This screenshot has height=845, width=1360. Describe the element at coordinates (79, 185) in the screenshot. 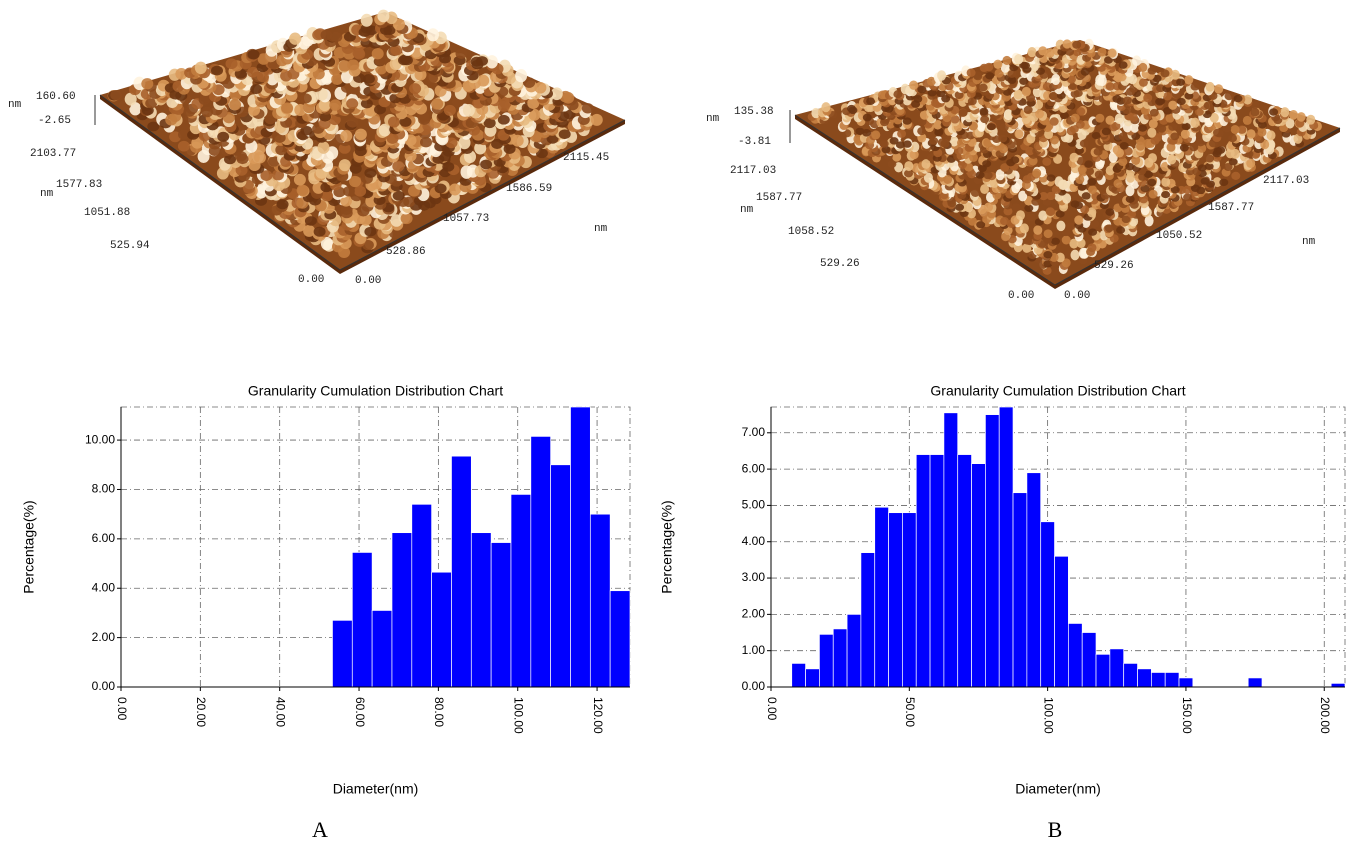

I see `surface-axis-label: 1577.83` at that location.